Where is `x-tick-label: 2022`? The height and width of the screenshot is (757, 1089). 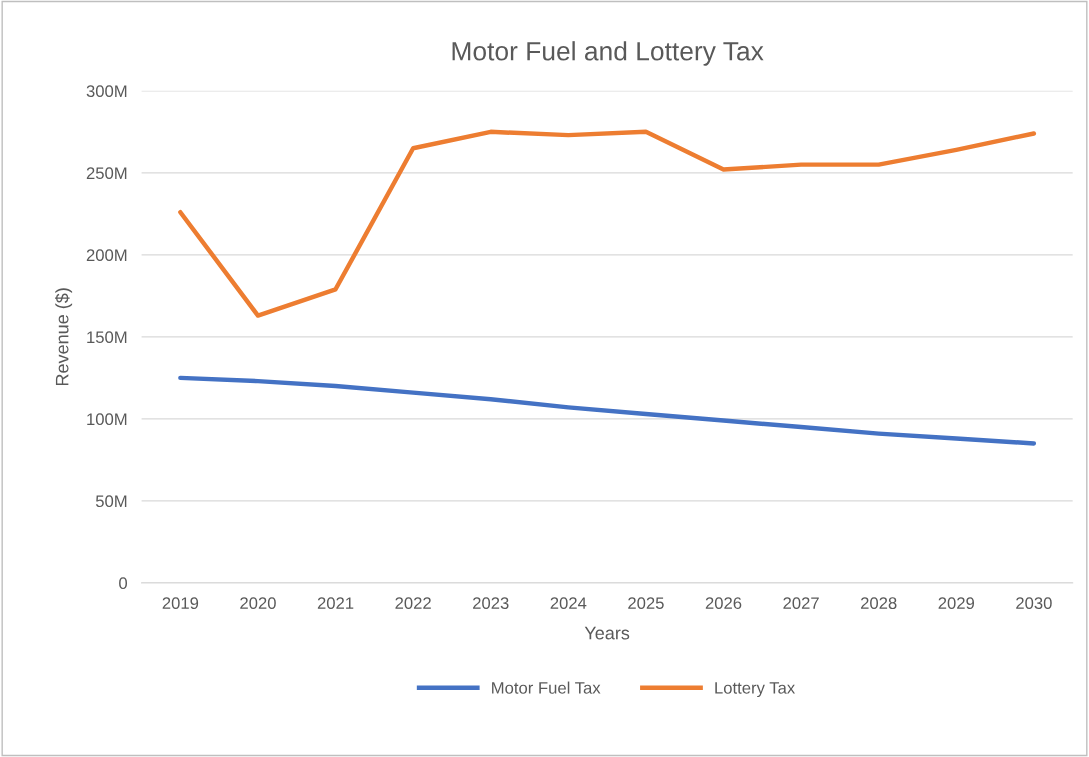
x-tick-label: 2022 is located at coordinates (413, 603).